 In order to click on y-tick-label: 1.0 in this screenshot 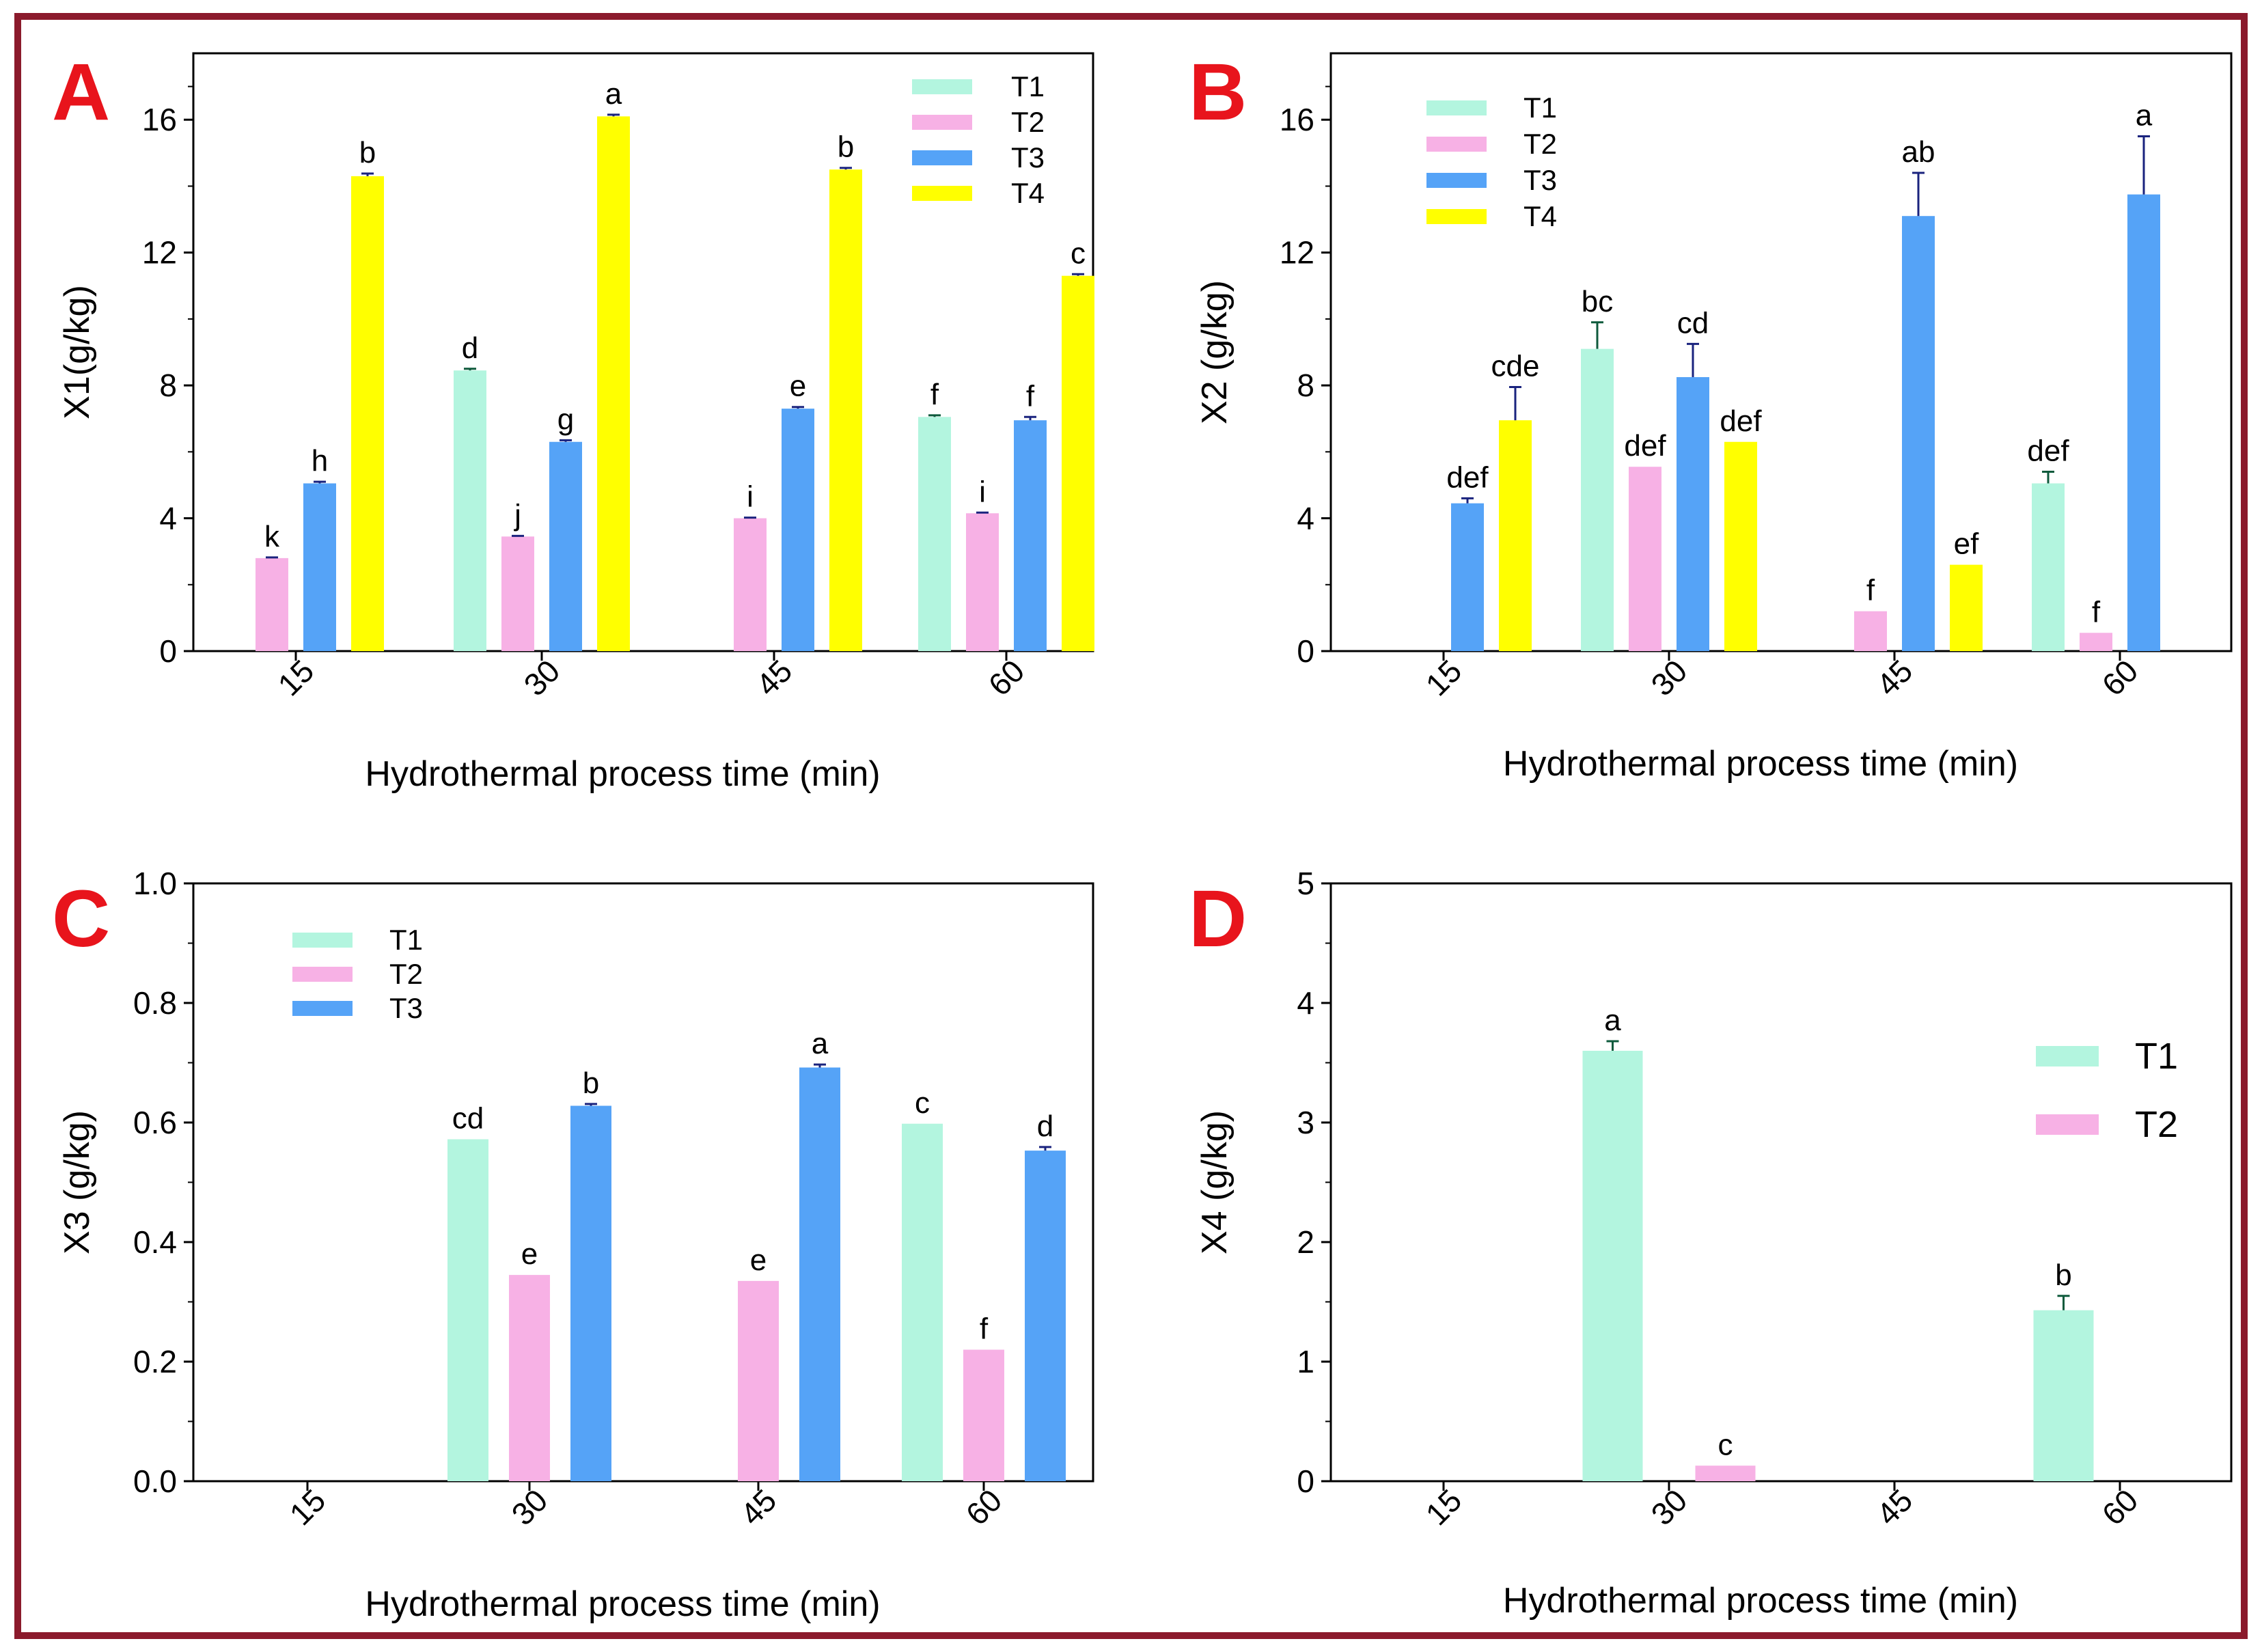, I will do `click(155, 884)`.